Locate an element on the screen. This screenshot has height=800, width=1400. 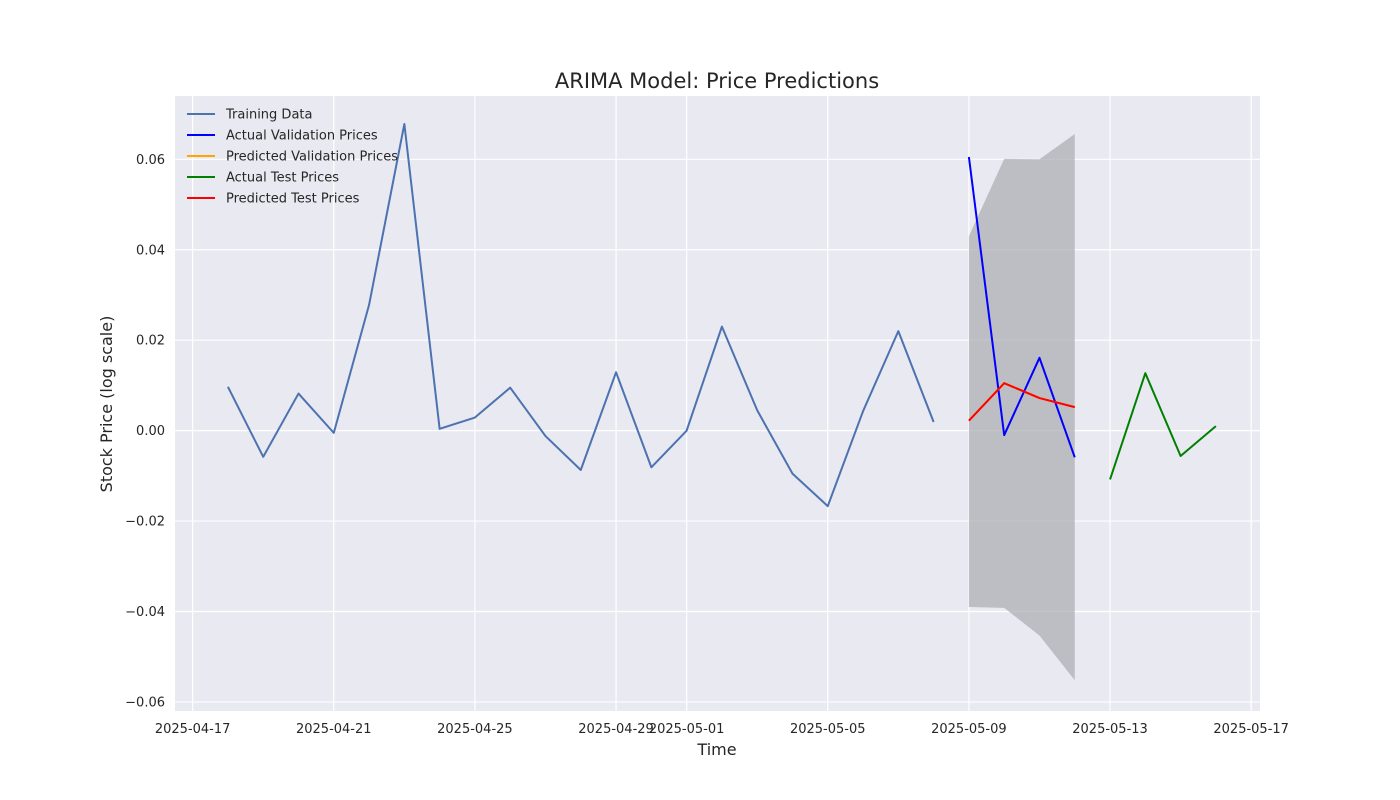
legend-label: Actual Validation Prices is located at coordinates (302, 136).